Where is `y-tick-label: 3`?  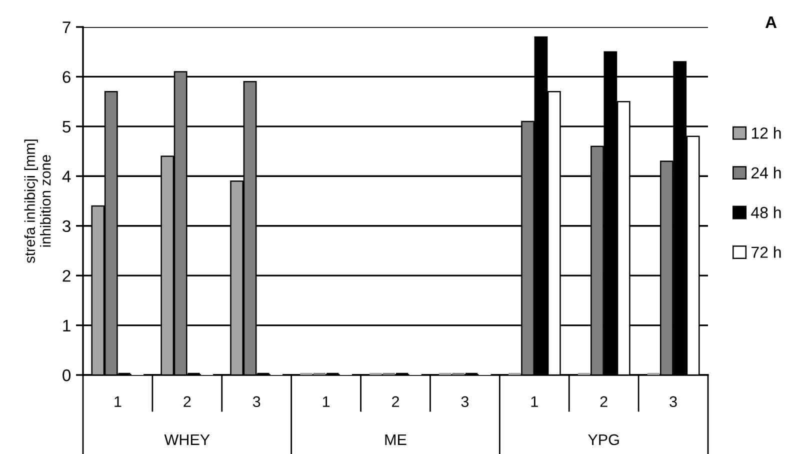
y-tick-label: 3 is located at coordinates (66, 226).